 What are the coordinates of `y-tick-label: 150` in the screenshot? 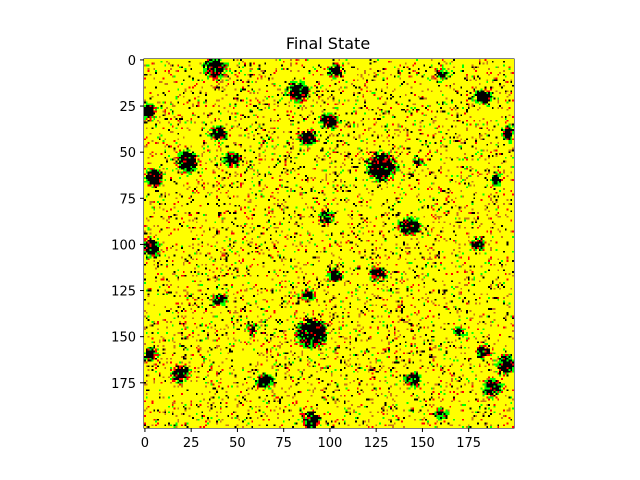 It's located at (123, 338).